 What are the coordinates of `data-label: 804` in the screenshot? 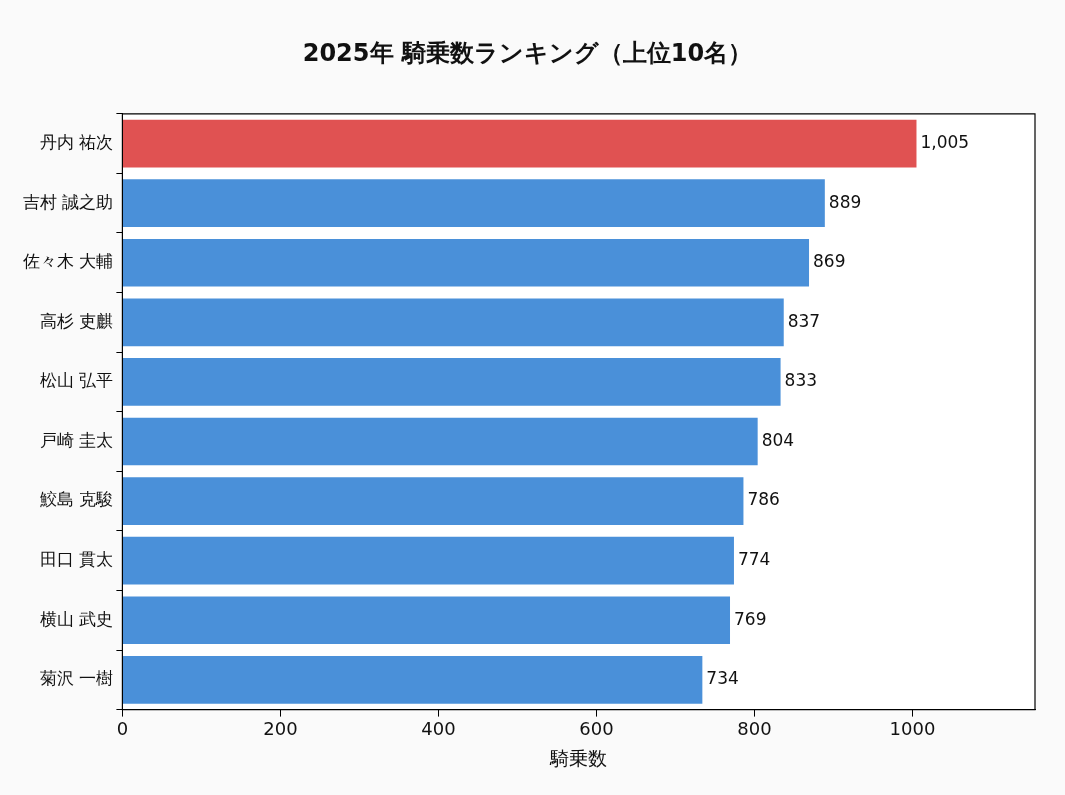 It's located at (778, 439).